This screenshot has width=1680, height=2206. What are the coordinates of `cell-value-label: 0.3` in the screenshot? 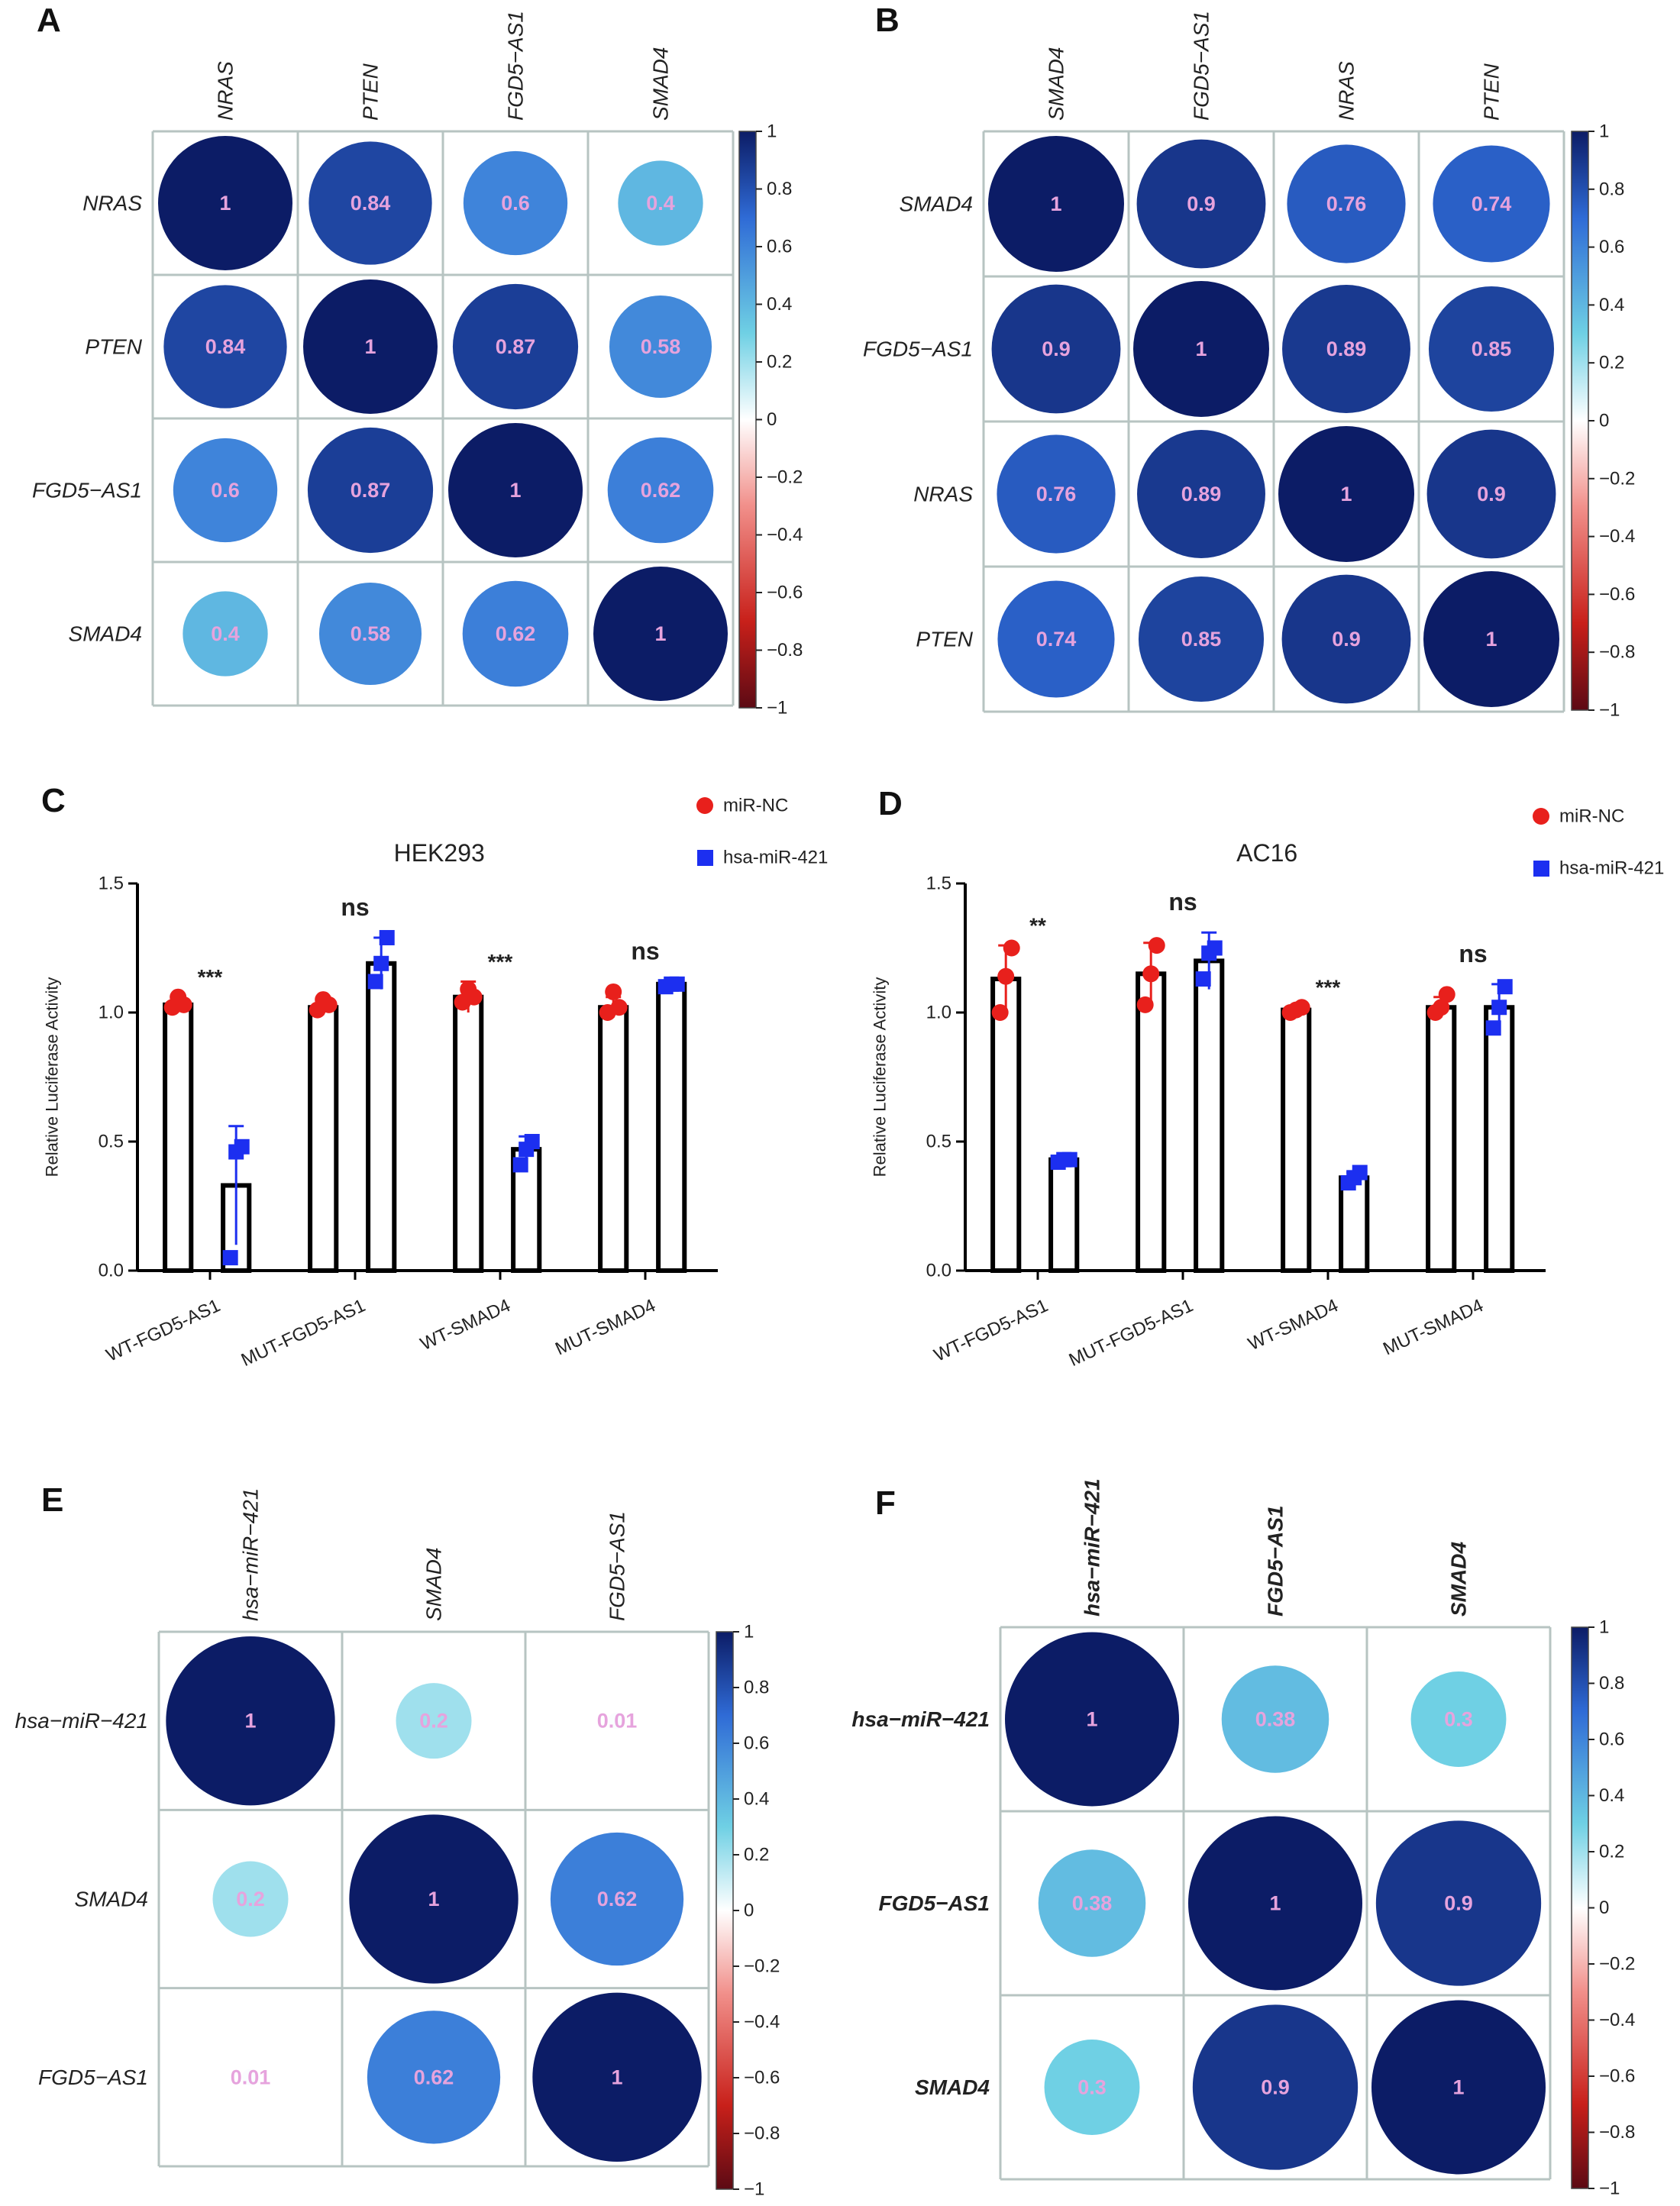 It's located at (1458, 1719).